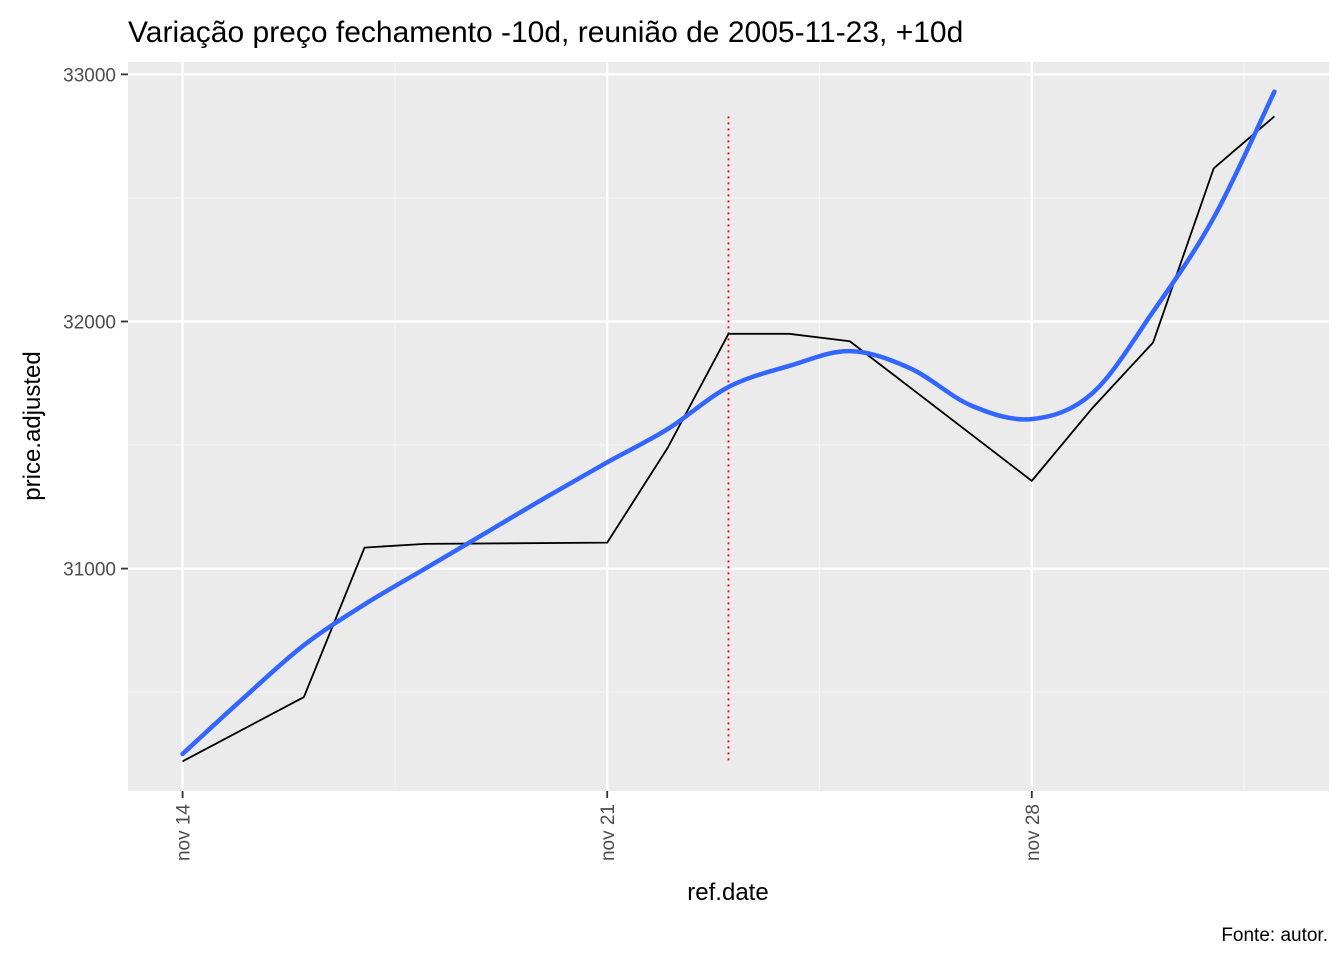  I want to click on x-tick-label-2: nov 28, so click(1033, 832).